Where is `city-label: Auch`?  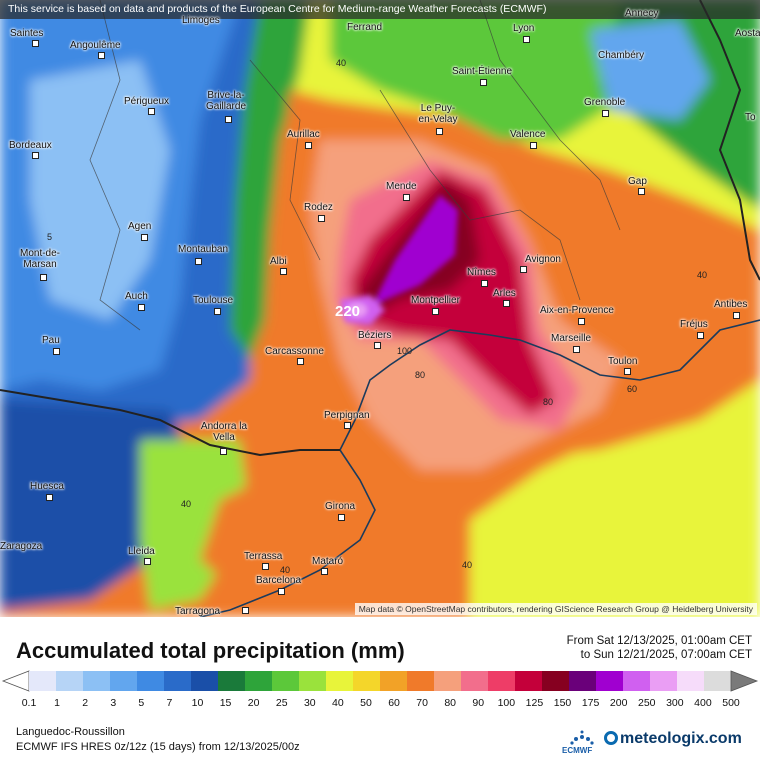
city-label: Auch is located at coordinates (136, 296).